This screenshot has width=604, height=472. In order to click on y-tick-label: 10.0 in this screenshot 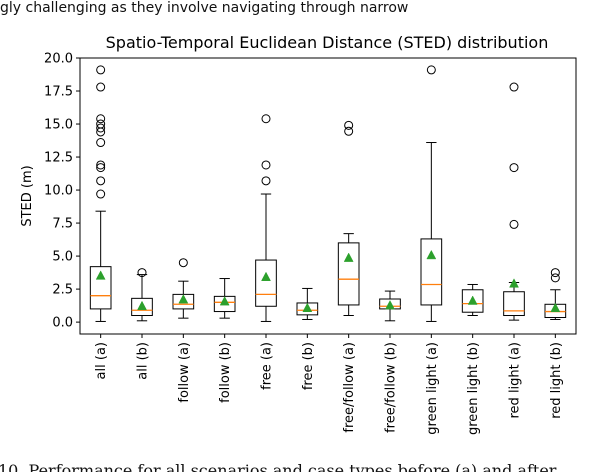, I will do `click(58, 191)`.